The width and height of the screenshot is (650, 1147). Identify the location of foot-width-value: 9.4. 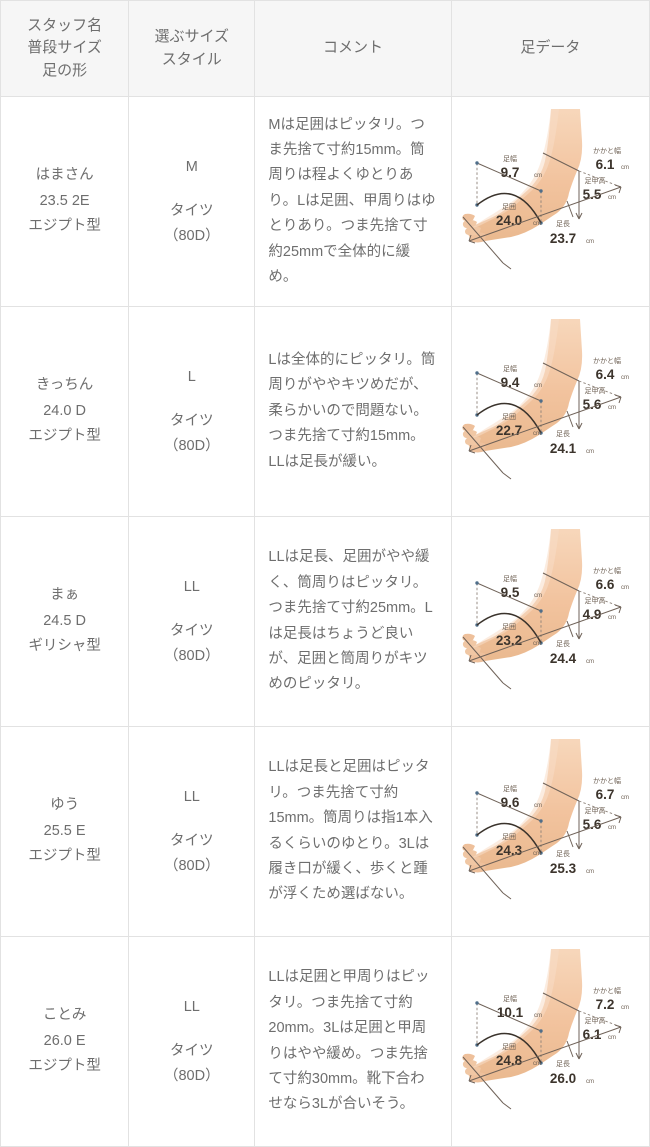
(510, 382).